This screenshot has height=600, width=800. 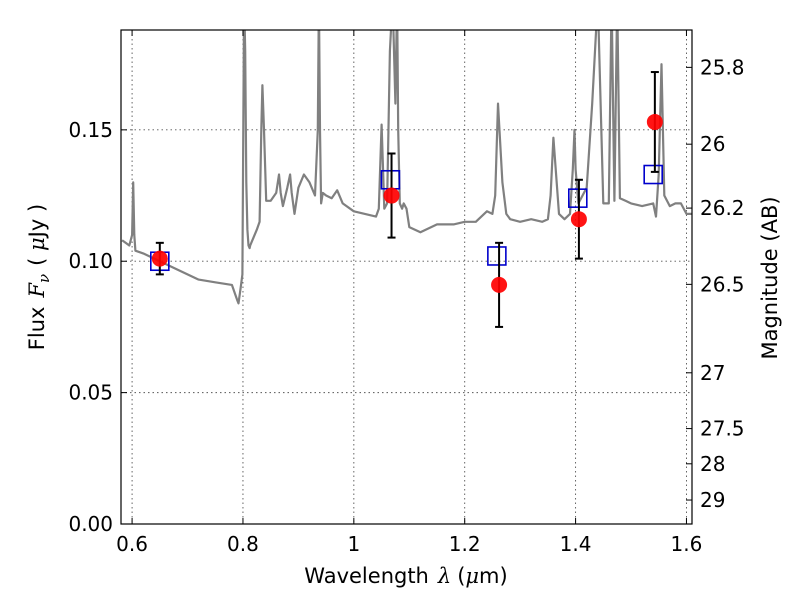 What do you see at coordinates (37, 258) in the screenshot?
I see `y-axis-label-unit-pre: (` at bounding box center [37, 258].